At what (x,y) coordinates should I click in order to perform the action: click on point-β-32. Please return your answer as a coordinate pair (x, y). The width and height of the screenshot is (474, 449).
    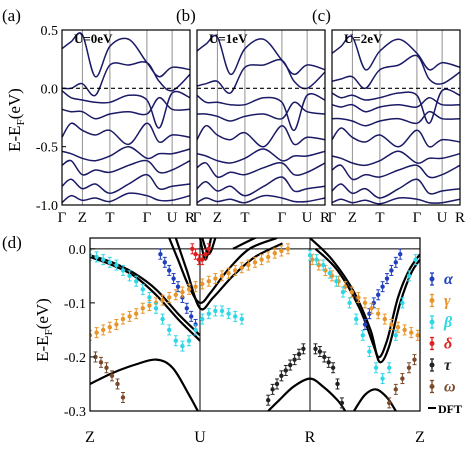
    Looking at the image, I should click on (362, 335).